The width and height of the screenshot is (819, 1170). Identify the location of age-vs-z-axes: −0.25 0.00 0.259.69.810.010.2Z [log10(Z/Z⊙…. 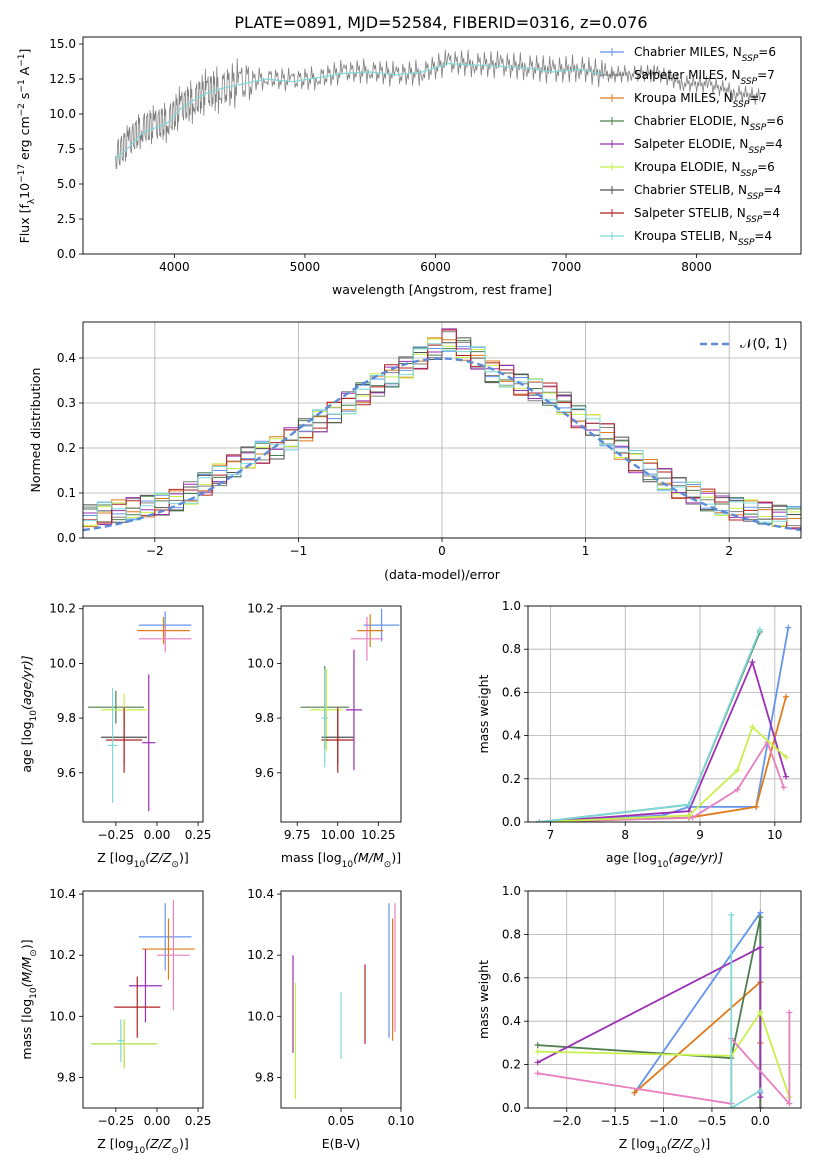
(115, 736).